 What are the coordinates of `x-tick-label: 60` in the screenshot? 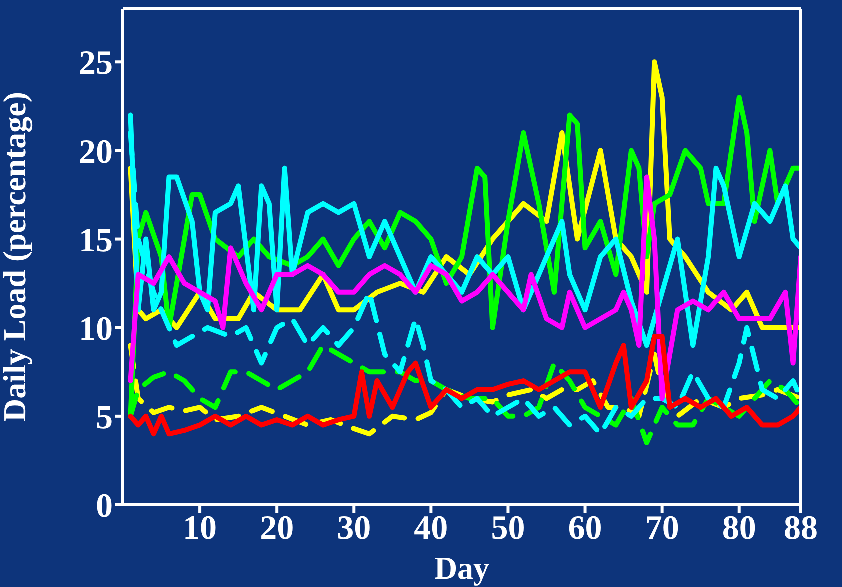 It's located at (585, 529).